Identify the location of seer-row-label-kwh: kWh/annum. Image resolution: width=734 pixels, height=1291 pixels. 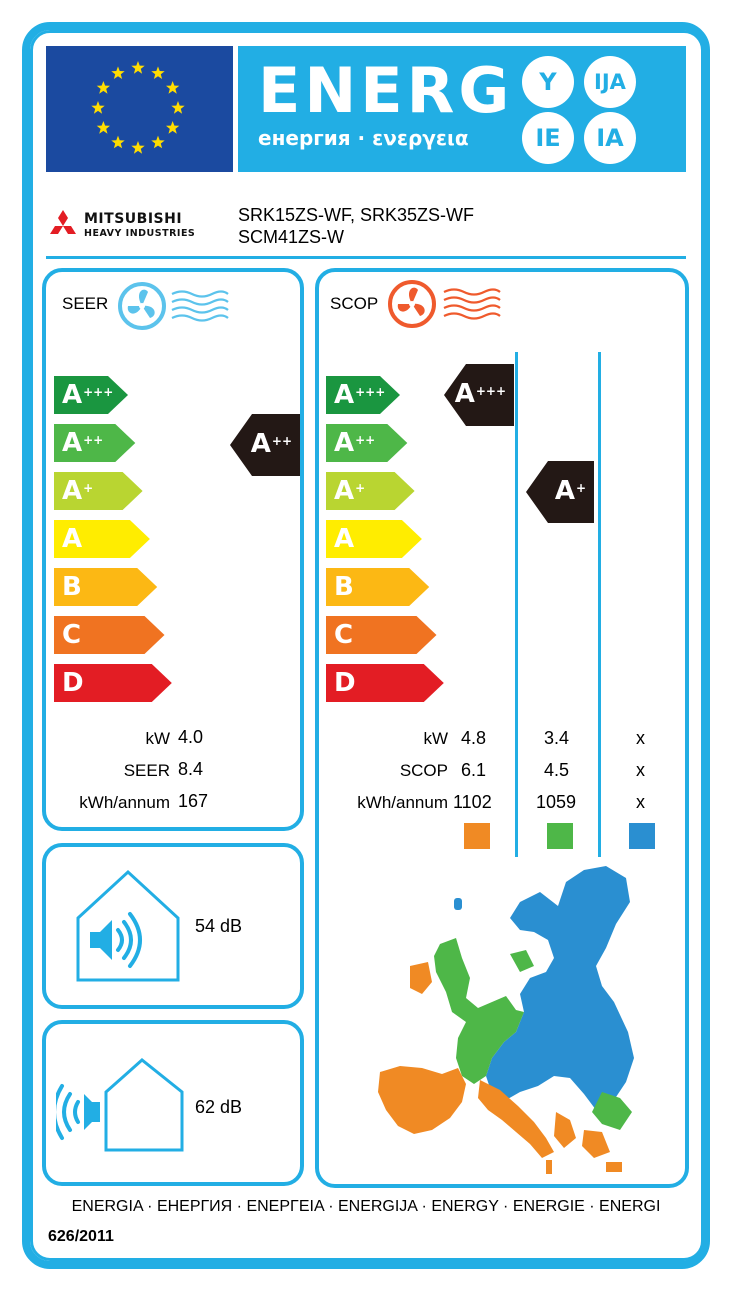
(124, 802).